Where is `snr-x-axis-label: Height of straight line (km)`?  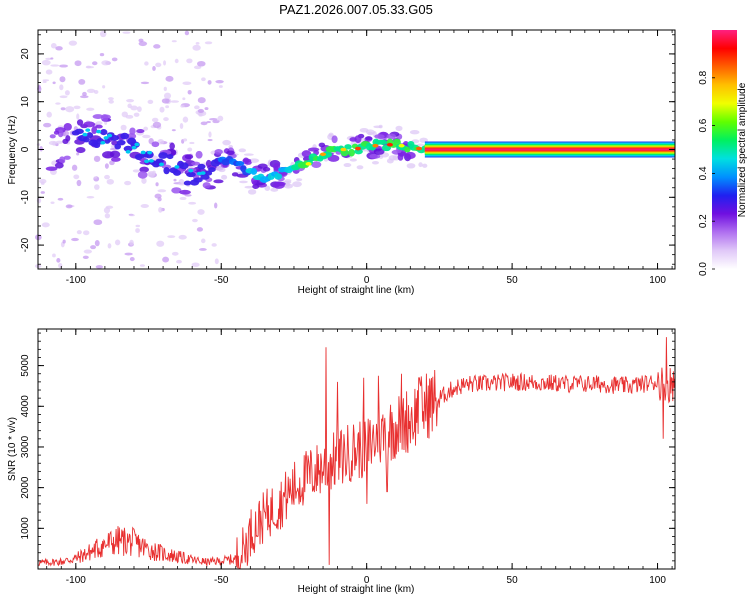 snr-x-axis-label: Height of straight line (km) is located at coordinates (356, 589).